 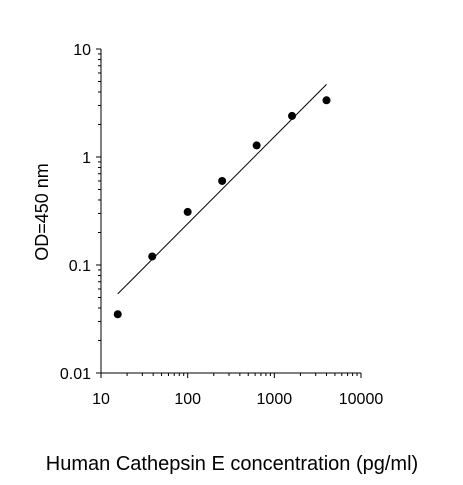 I want to click on y-axis-ticks: 0.01 0.1 1 10, so click(x=80, y=212).